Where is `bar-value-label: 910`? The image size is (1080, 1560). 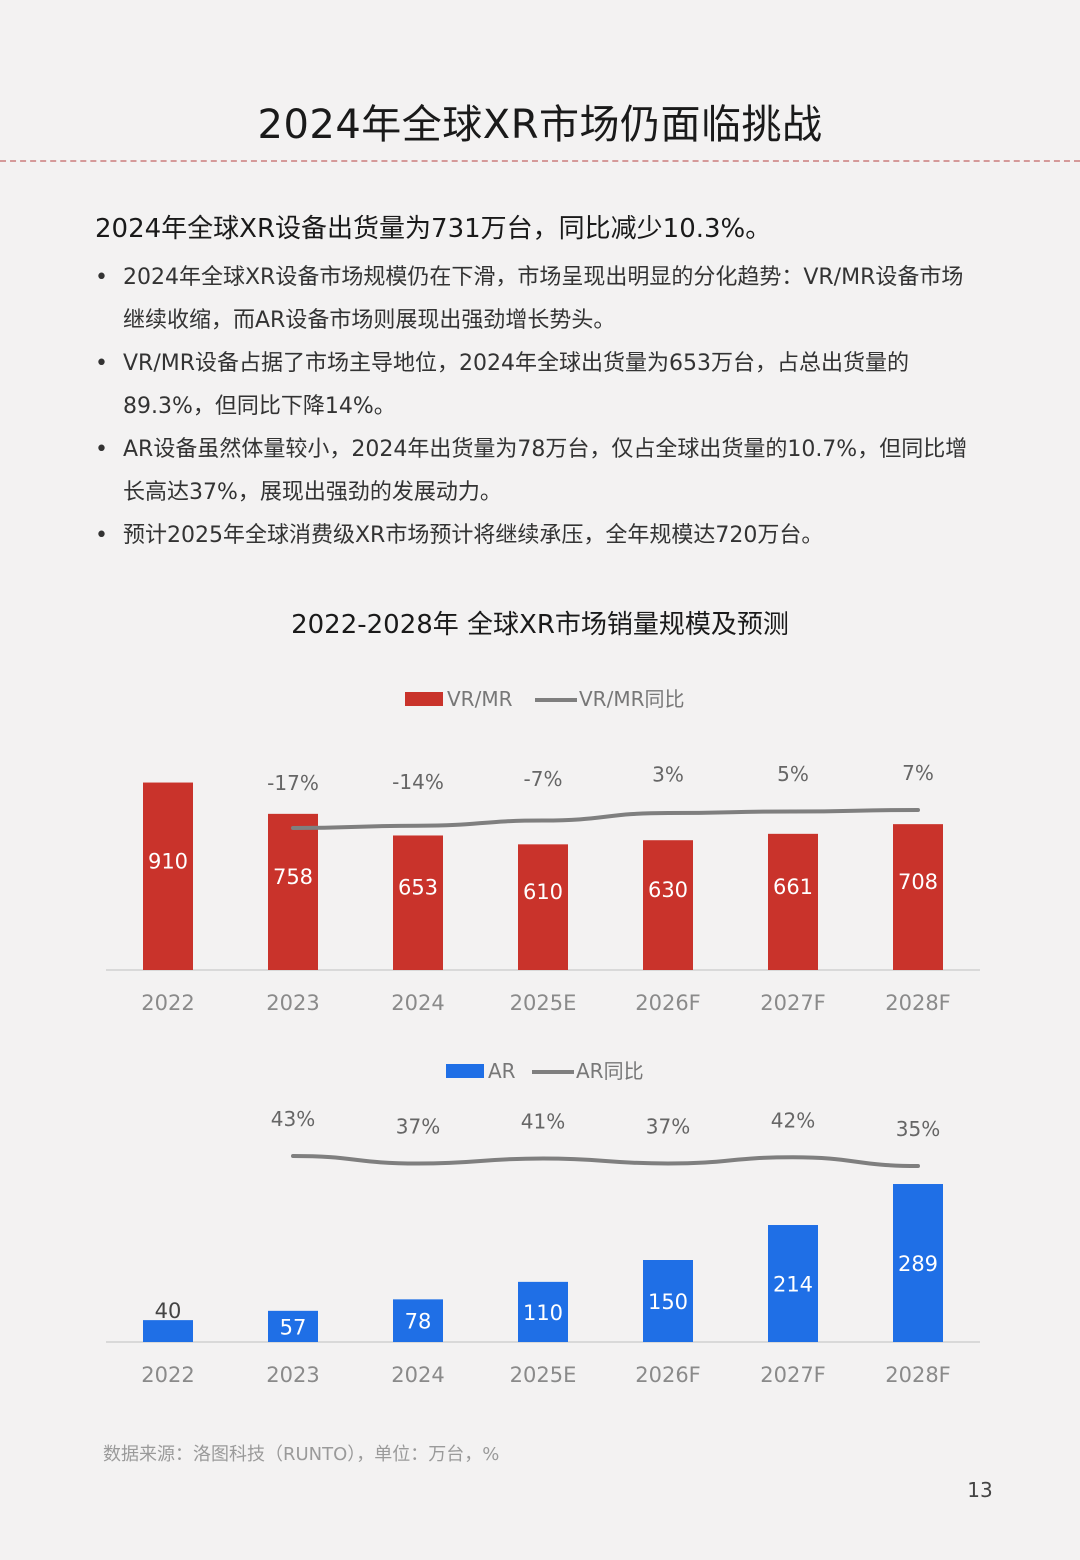 bar-value-label: 910 is located at coordinates (168, 861).